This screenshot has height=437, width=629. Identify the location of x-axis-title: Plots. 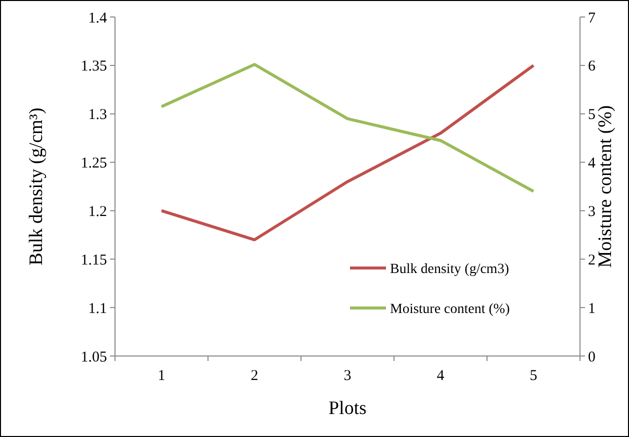
(347, 408).